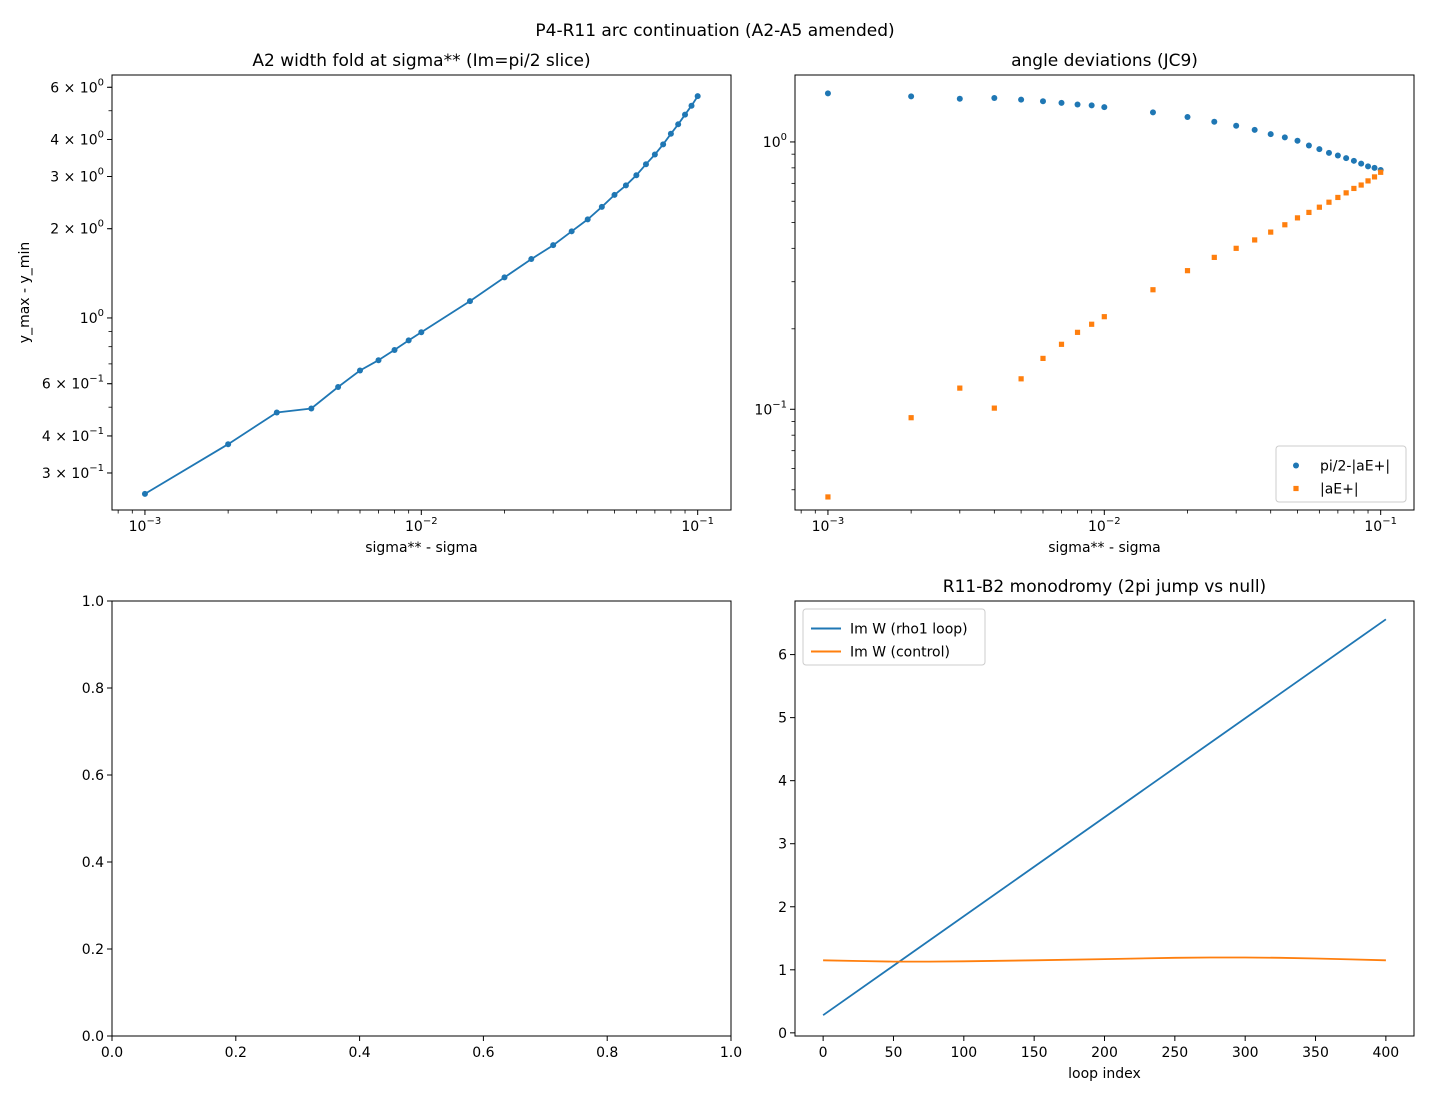 The width and height of the screenshot is (1430, 1100). I want to click on y-tick-label: 3 × 10⁻¹, so click(73, 472).